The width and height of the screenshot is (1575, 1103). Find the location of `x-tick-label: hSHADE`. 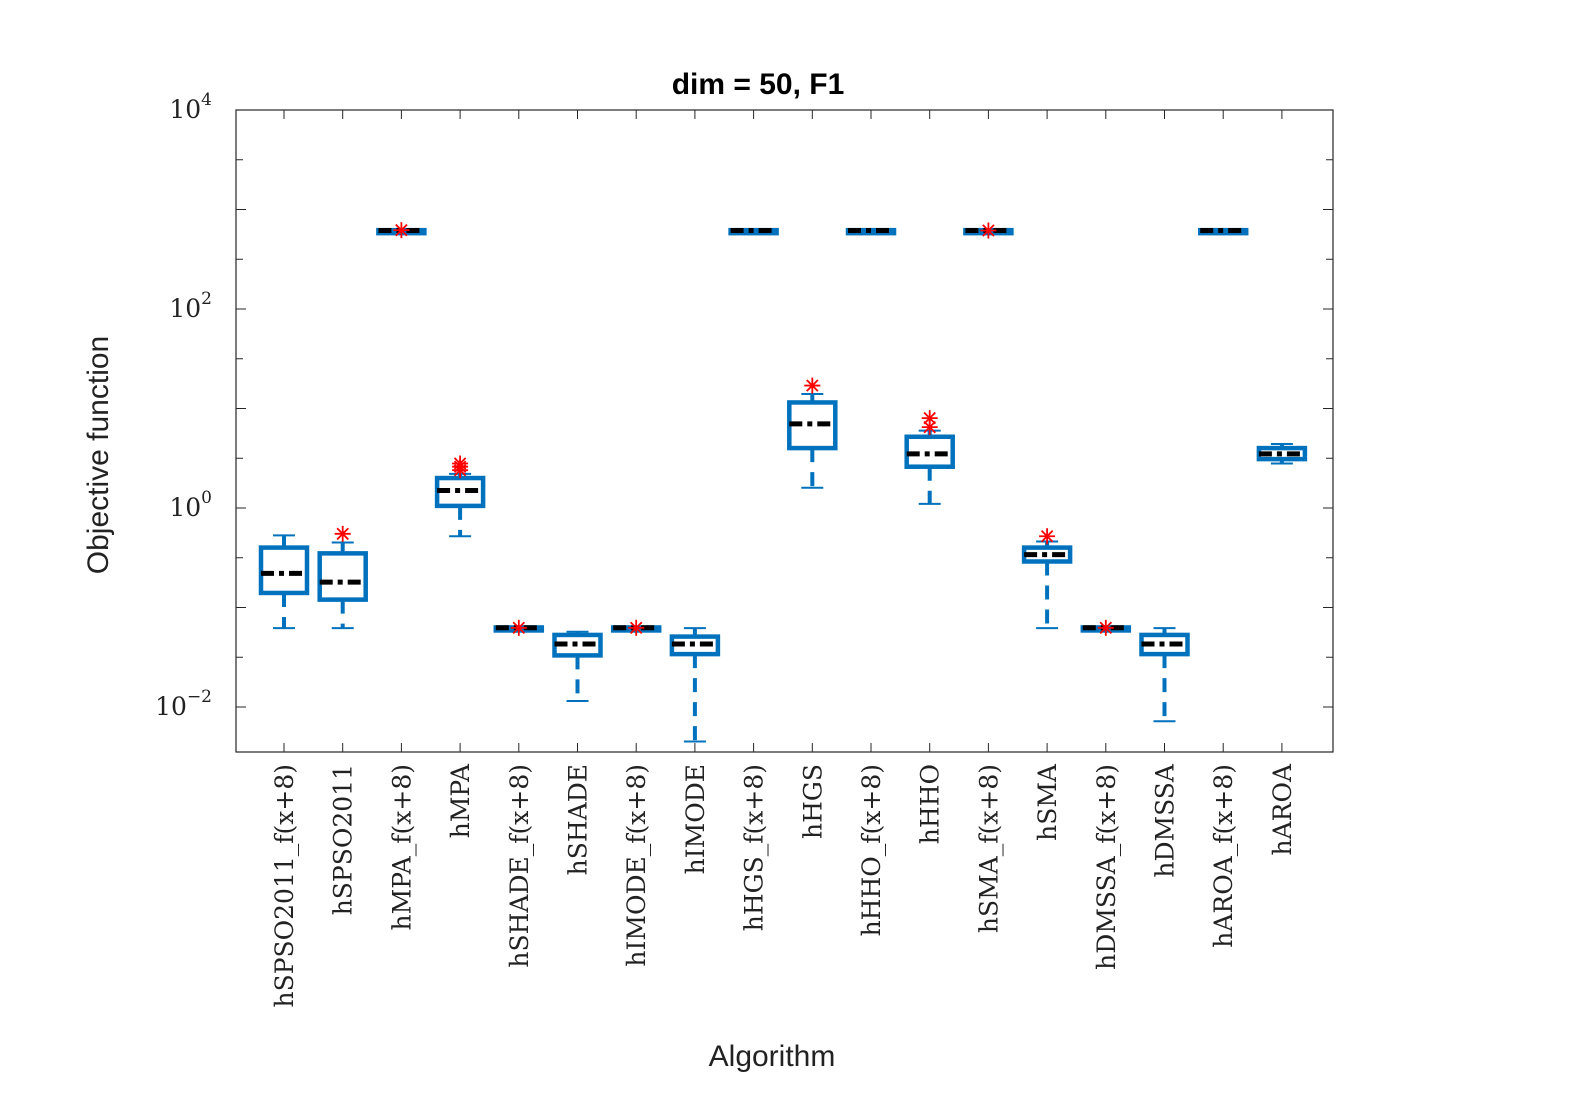

x-tick-label: hSHADE is located at coordinates (578, 819).